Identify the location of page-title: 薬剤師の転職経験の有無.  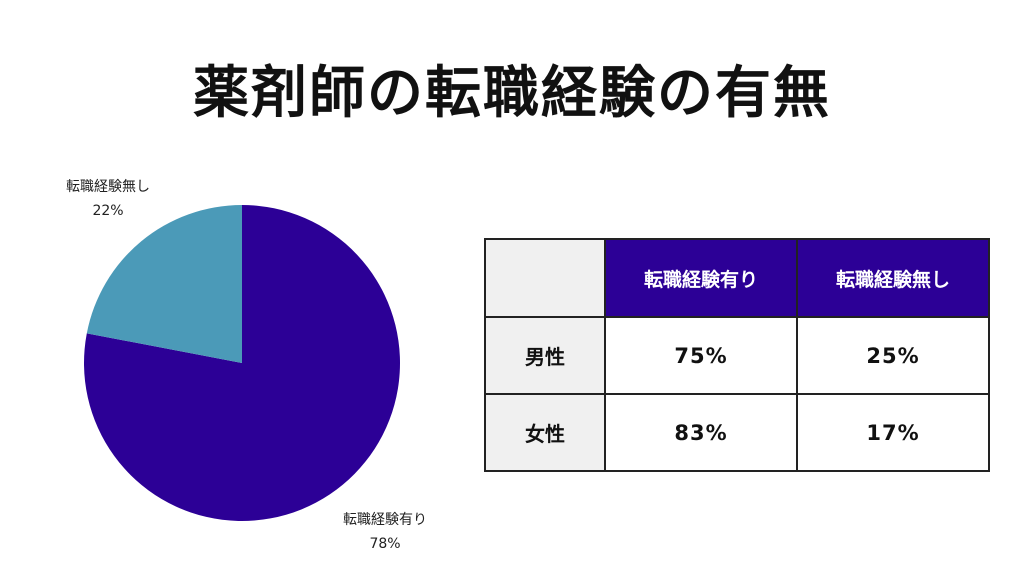
(512, 93).